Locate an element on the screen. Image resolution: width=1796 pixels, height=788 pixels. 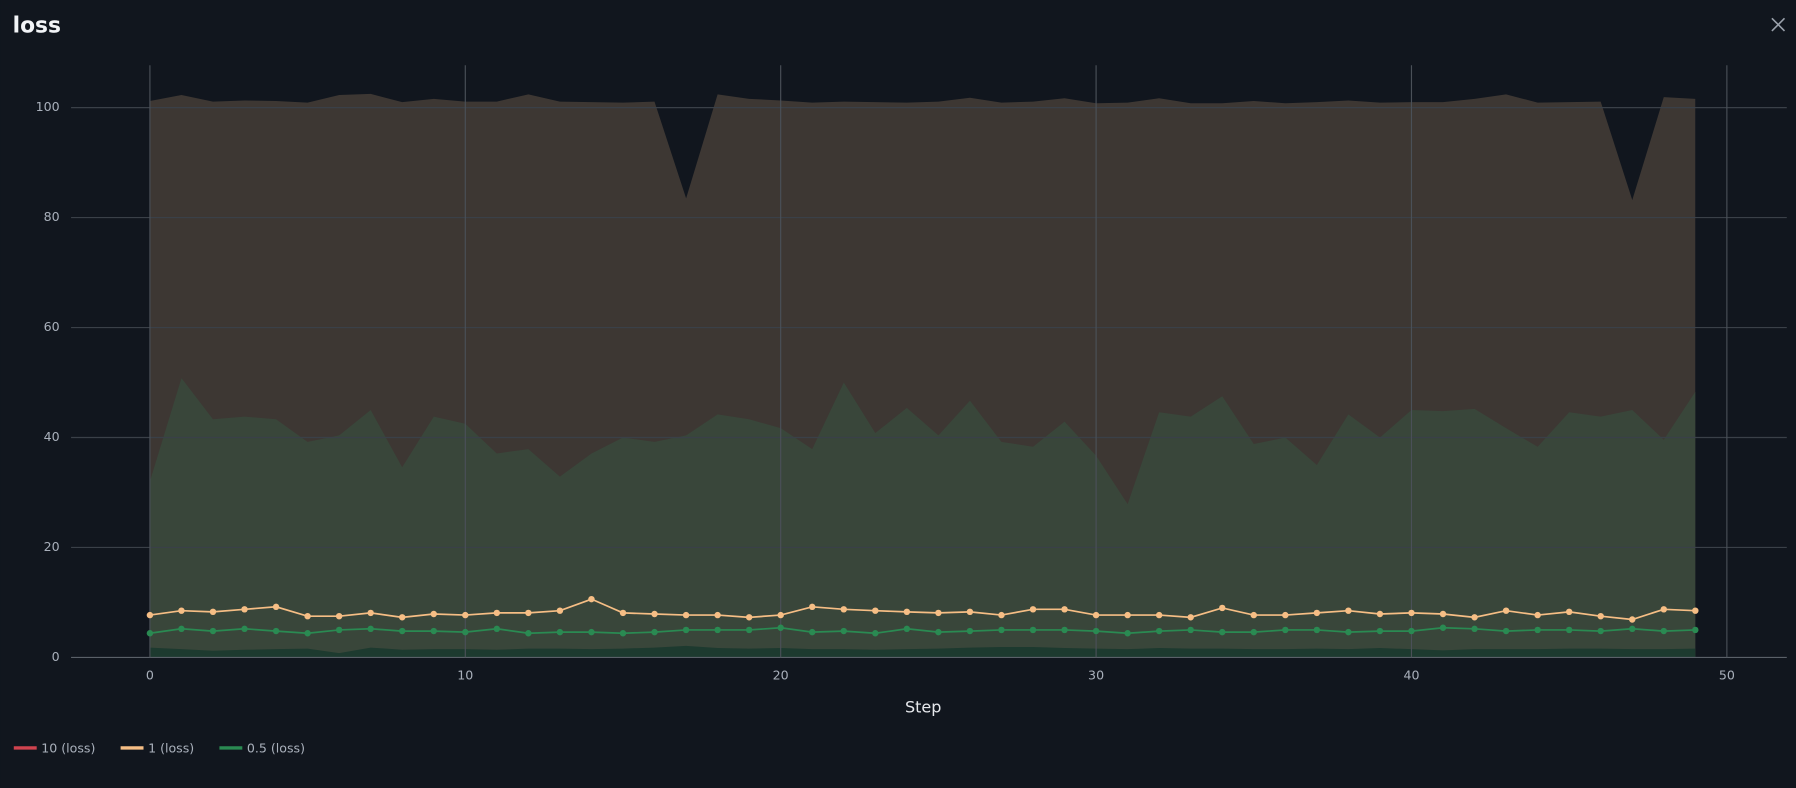
x-tick-label: 50 is located at coordinates (1727, 674).